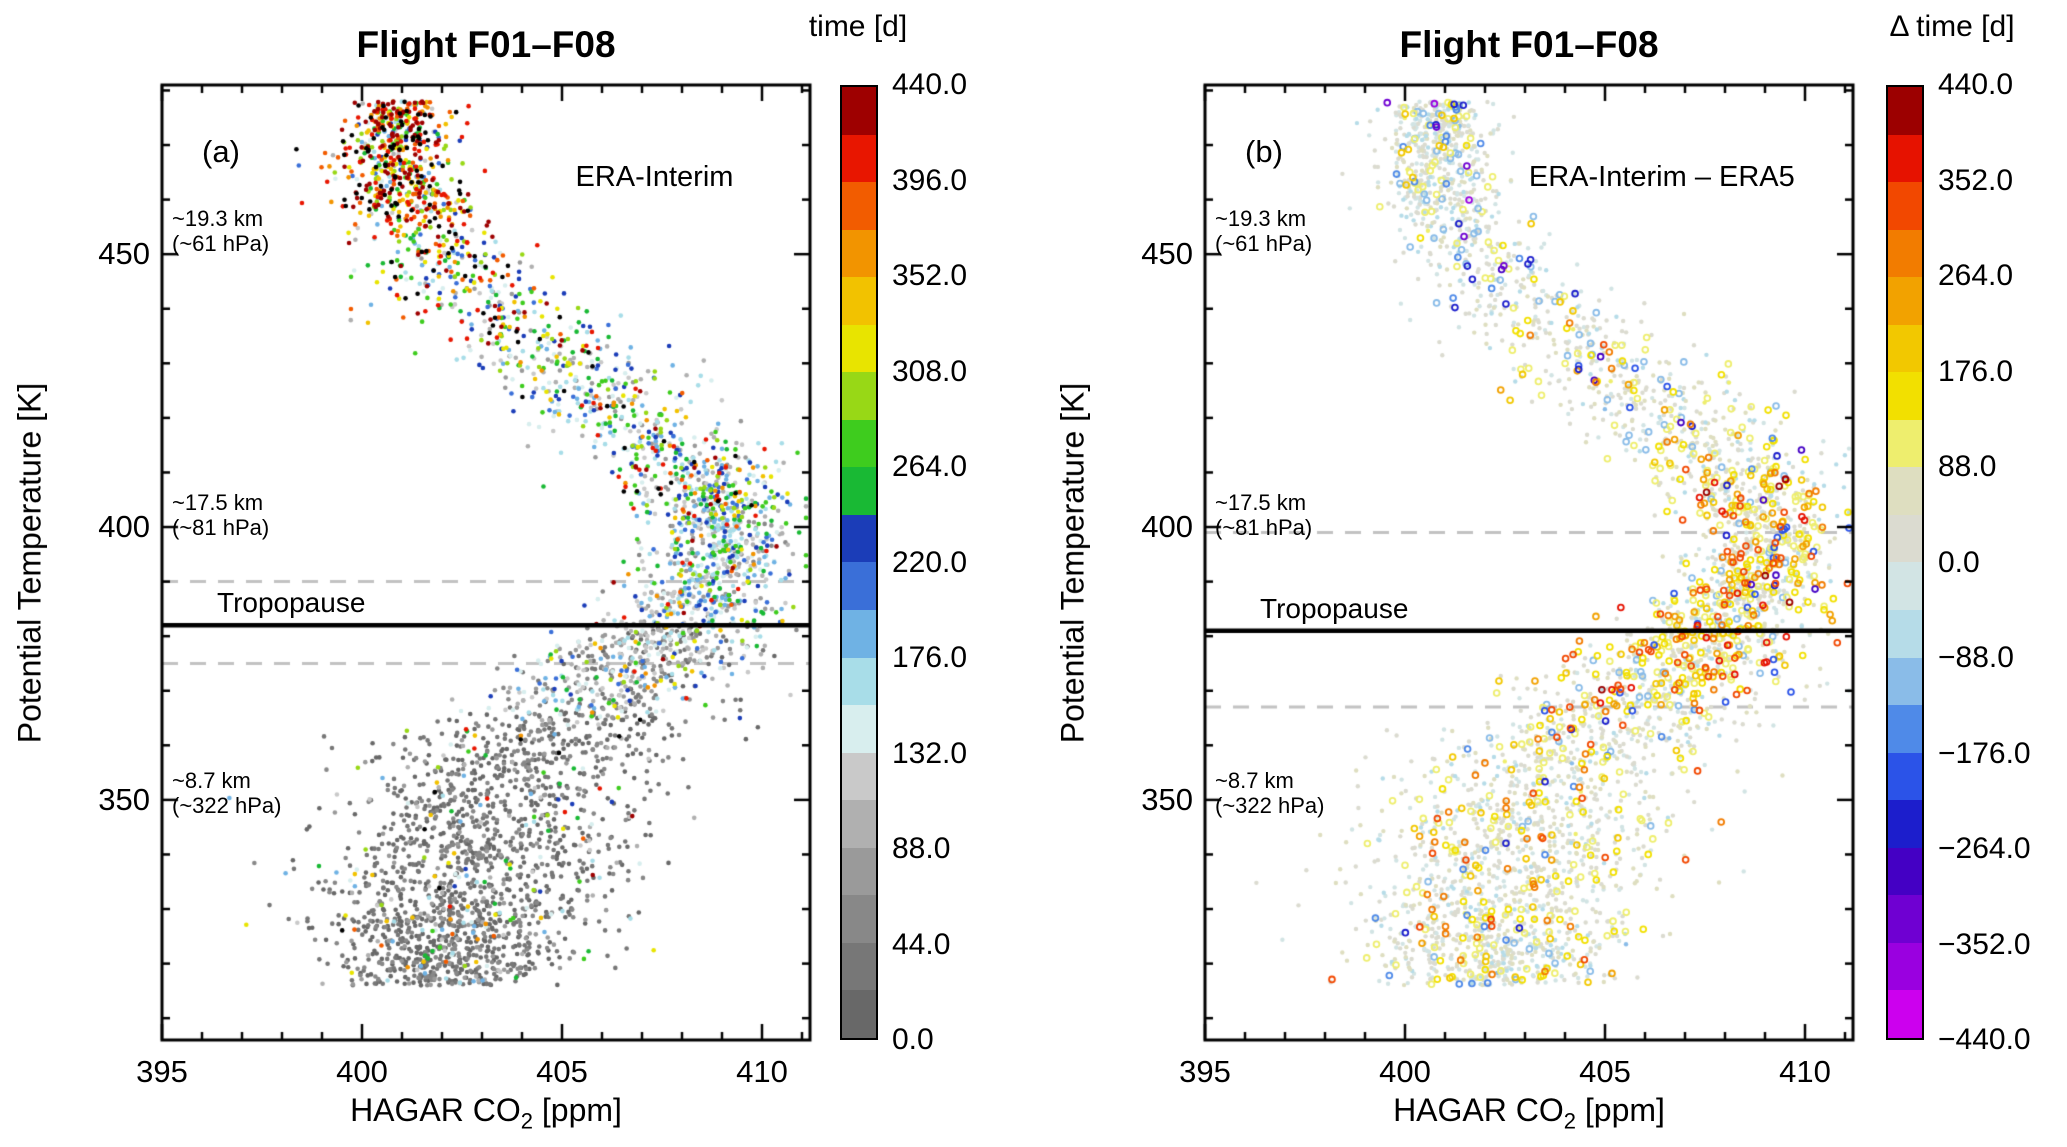  I want to click on colorbar-tick-label: 396.0, so click(930, 180).